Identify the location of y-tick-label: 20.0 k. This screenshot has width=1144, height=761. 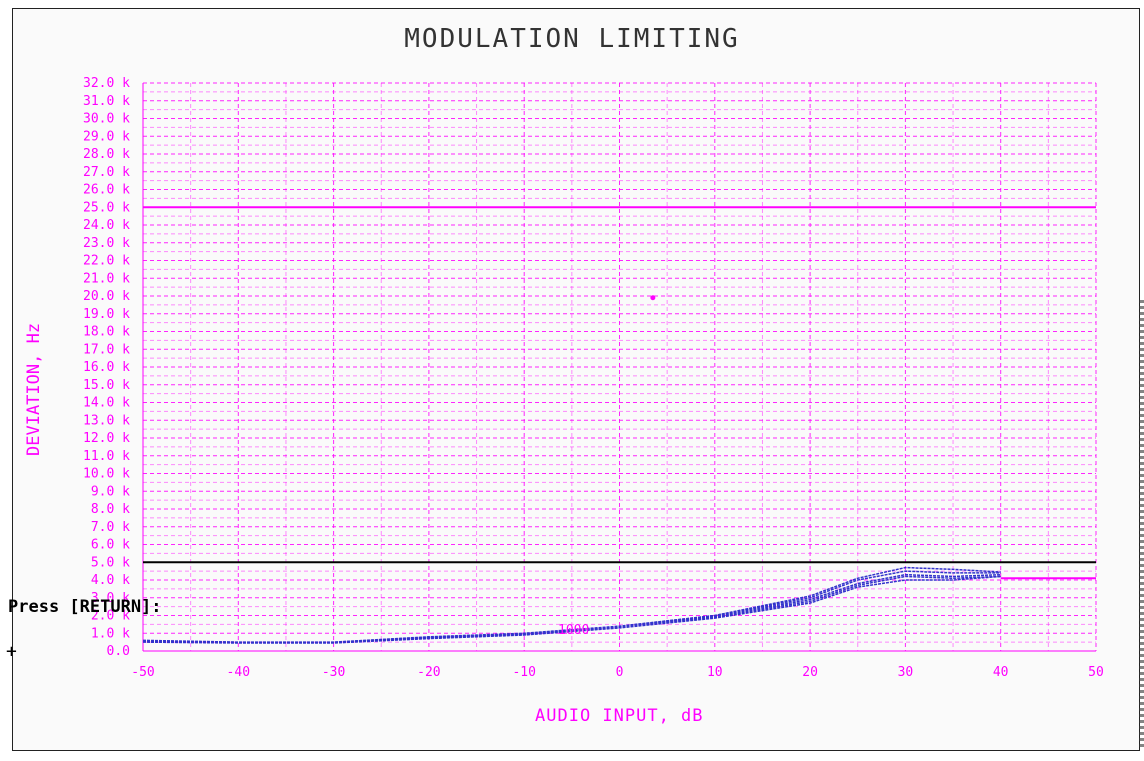
(106, 296).